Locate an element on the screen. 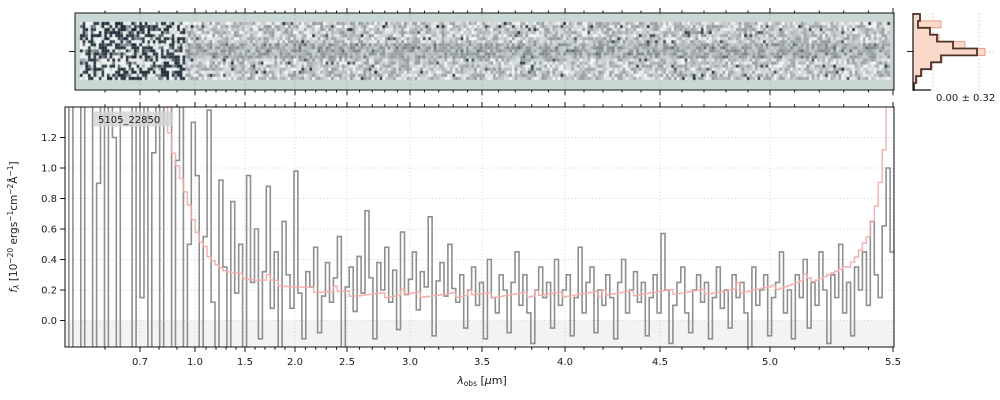  svg-text: 0.6 is located at coordinates (49, 230).